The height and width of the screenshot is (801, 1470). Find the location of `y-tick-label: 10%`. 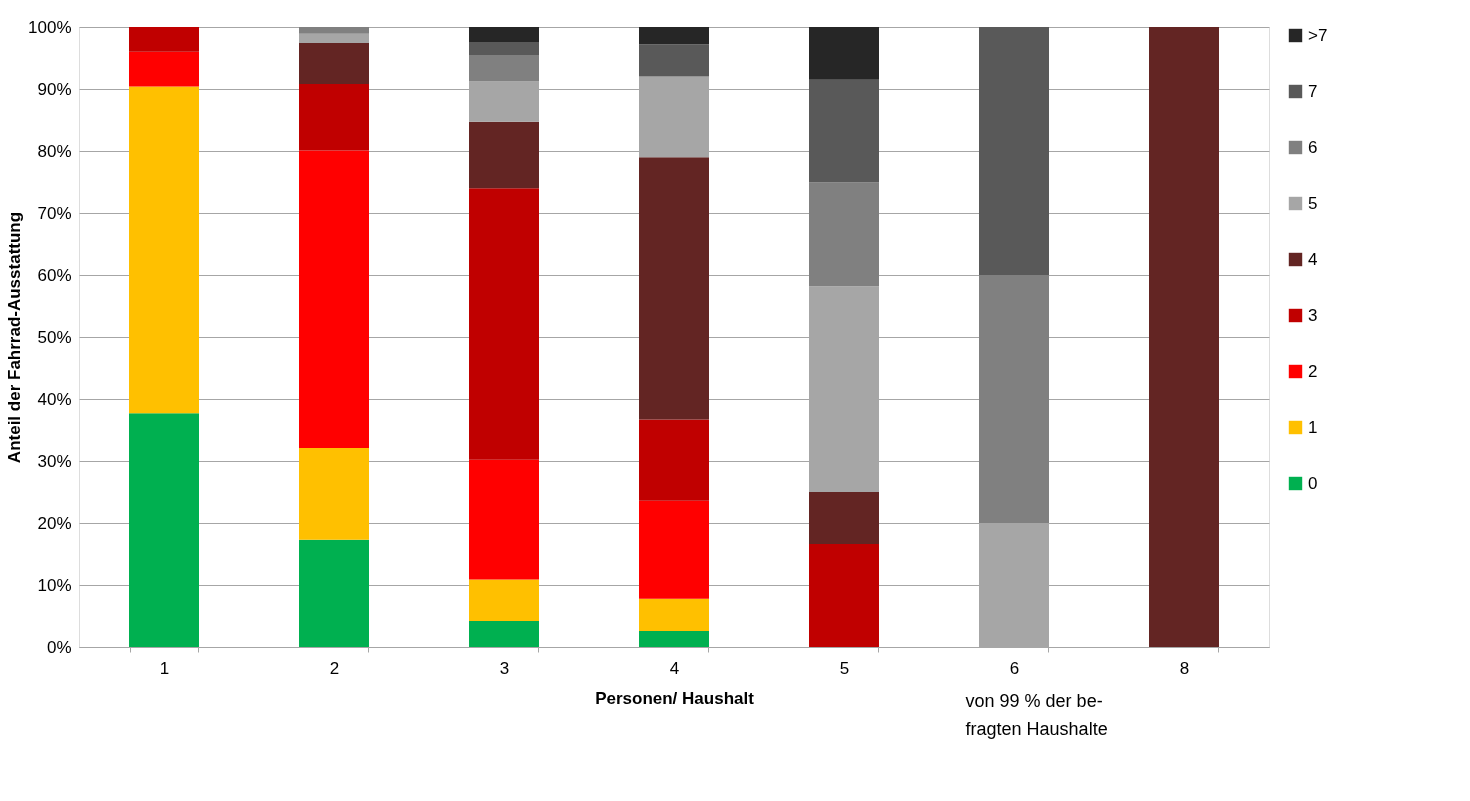

y-tick-label: 10% is located at coordinates (54, 585).